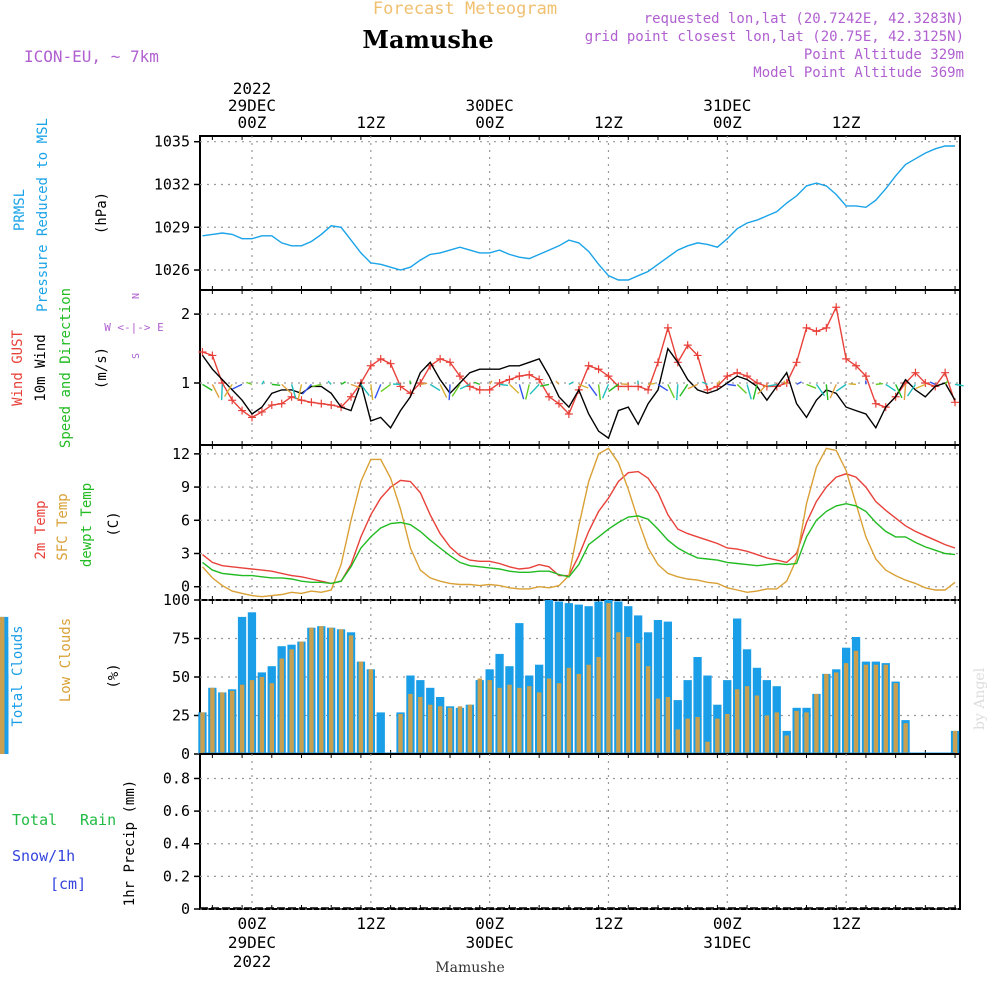 This screenshot has width=1000, height=1000. I want to click on sfc-temp-line, so click(578, 522).